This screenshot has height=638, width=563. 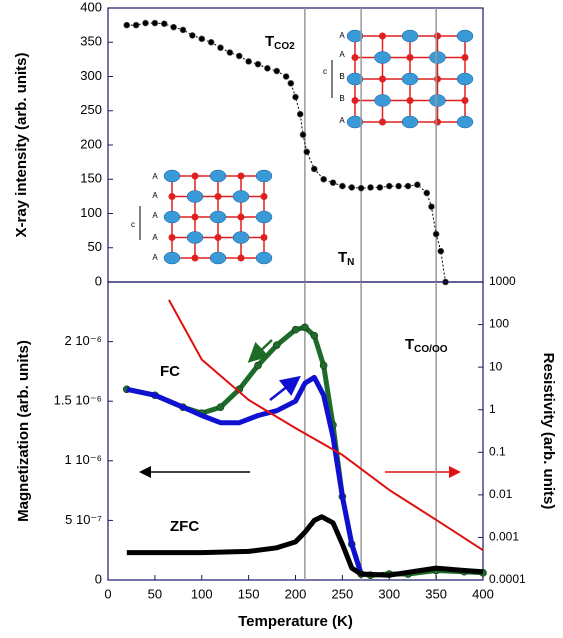 What do you see at coordinates (155, 593) in the screenshot?
I see `x-tick-label: 50` at bounding box center [155, 593].